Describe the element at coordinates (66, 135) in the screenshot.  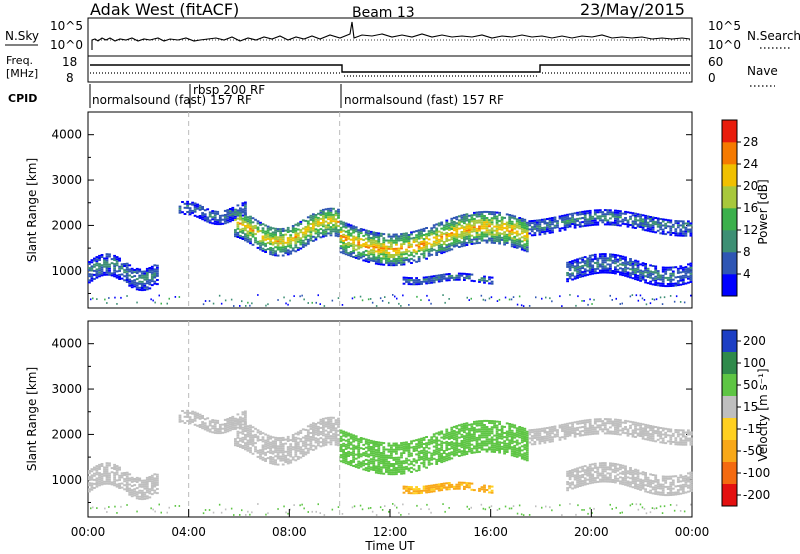
I see `y-tick-label: 4000` at that location.